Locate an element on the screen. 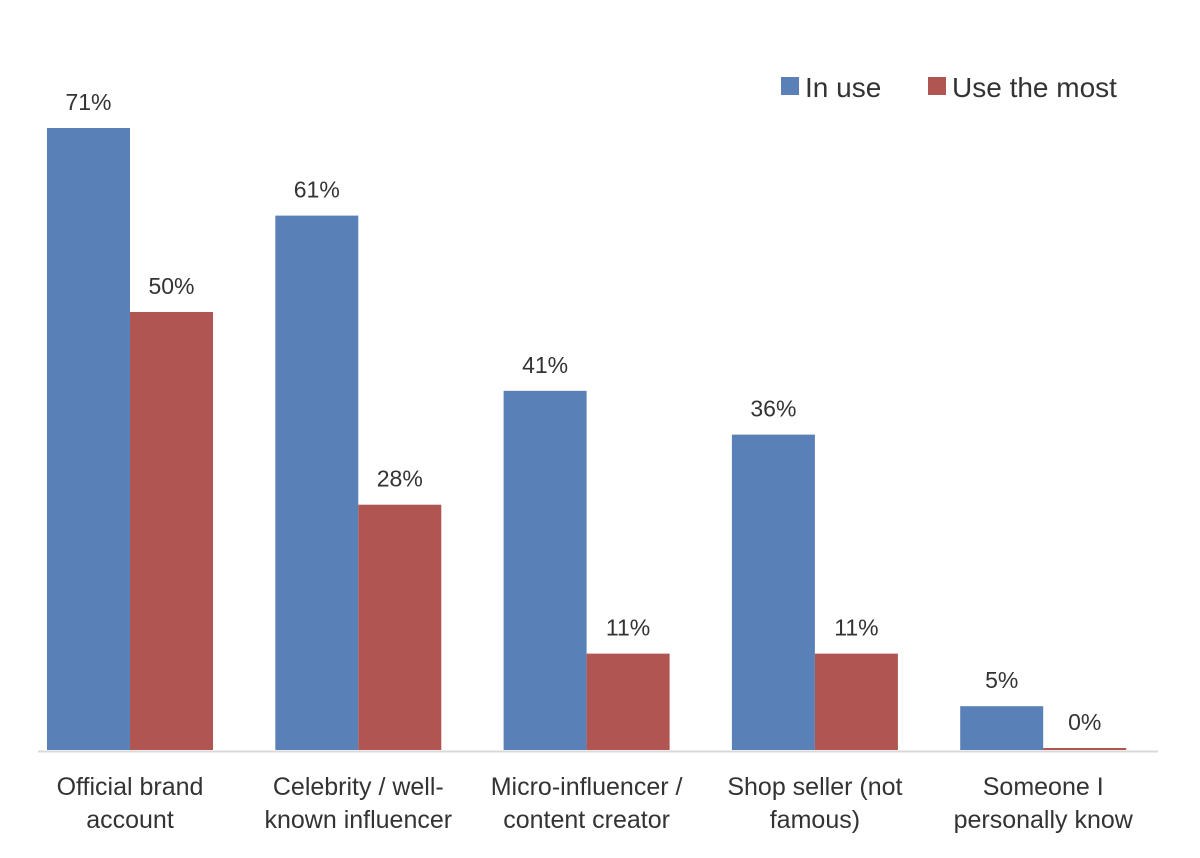 This screenshot has height=858, width=1200. legend-label-in-use: In use is located at coordinates (843, 87).